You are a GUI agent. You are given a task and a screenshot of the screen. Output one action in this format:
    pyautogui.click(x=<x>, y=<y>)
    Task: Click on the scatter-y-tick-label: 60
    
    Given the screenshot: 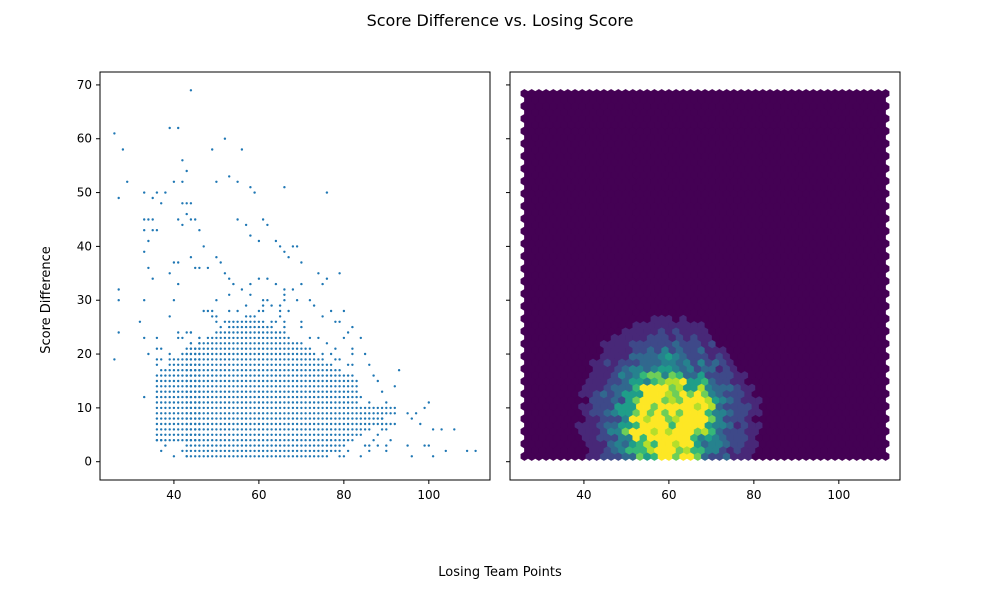 What is the action you would take?
    pyautogui.click(x=84, y=139)
    